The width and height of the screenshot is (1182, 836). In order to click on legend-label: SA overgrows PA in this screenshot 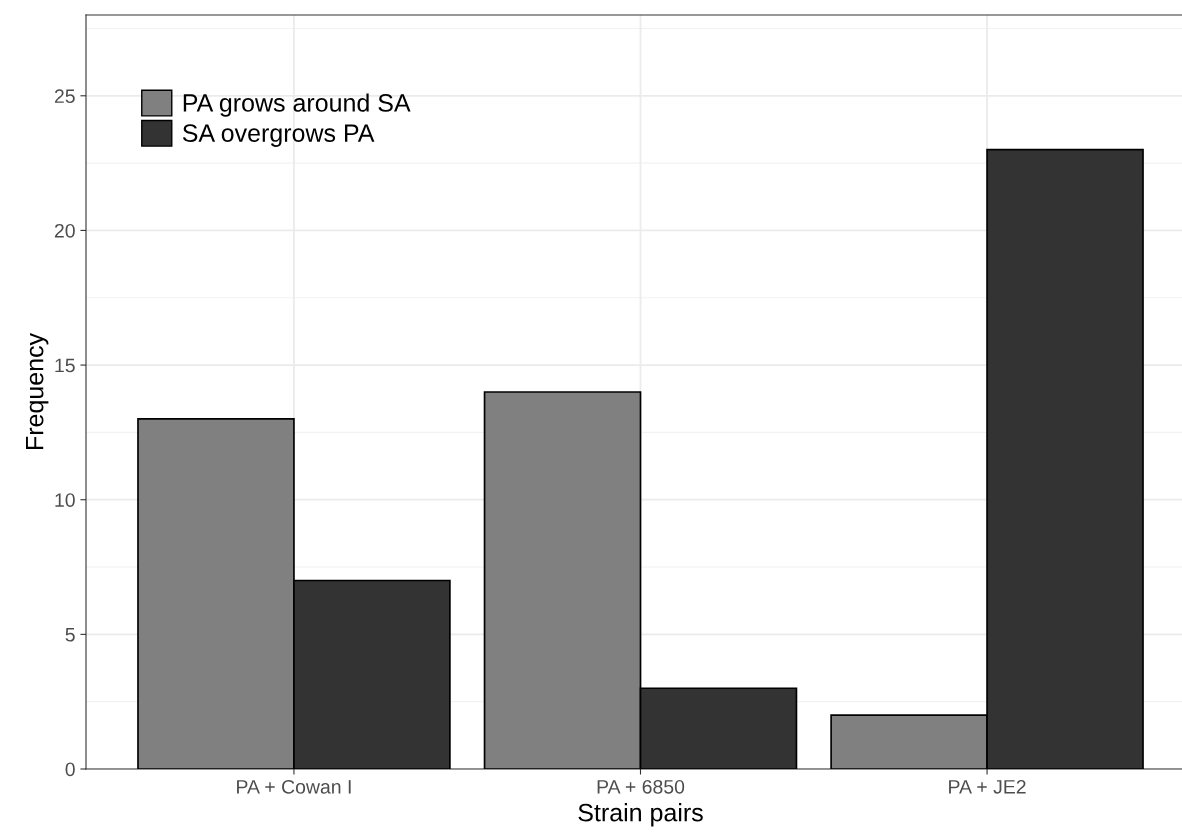, I will do `click(278, 135)`.